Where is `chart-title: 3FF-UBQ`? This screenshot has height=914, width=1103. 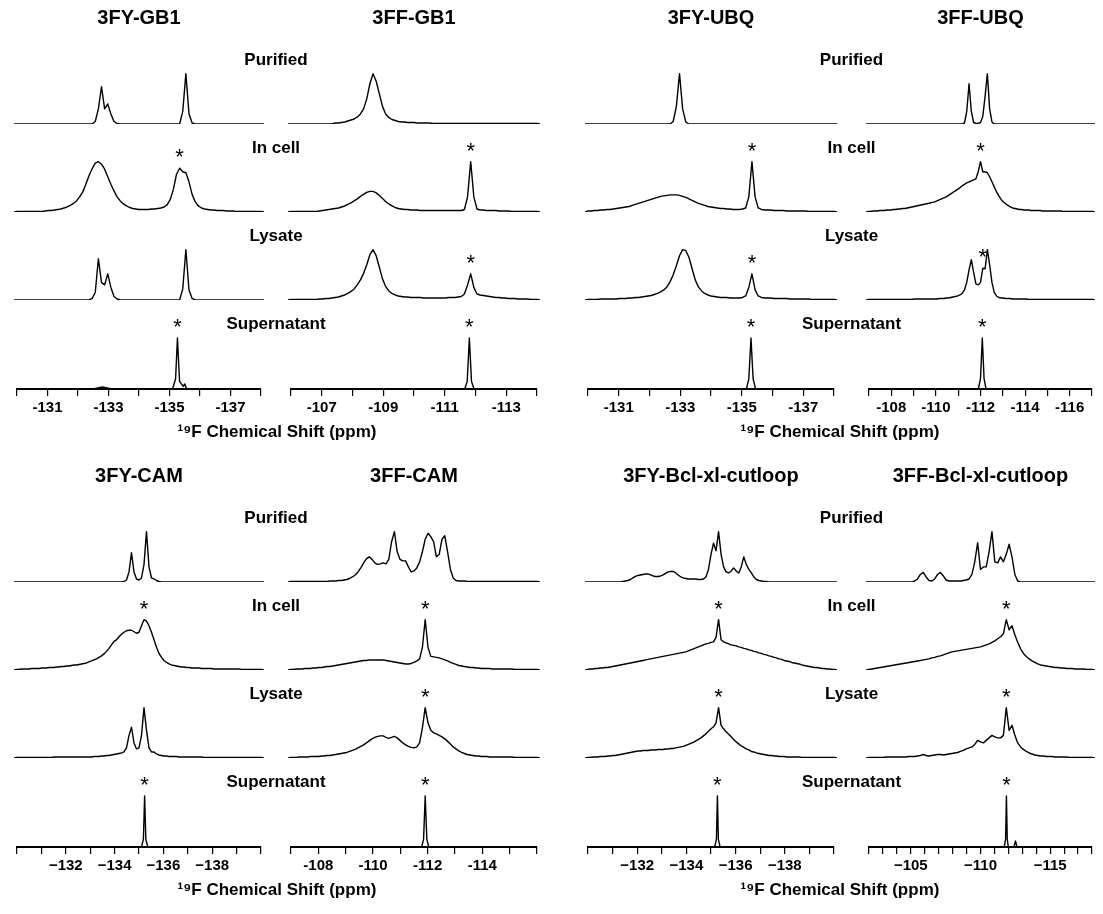
chart-title: 3FF-UBQ is located at coordinates (980, 17).